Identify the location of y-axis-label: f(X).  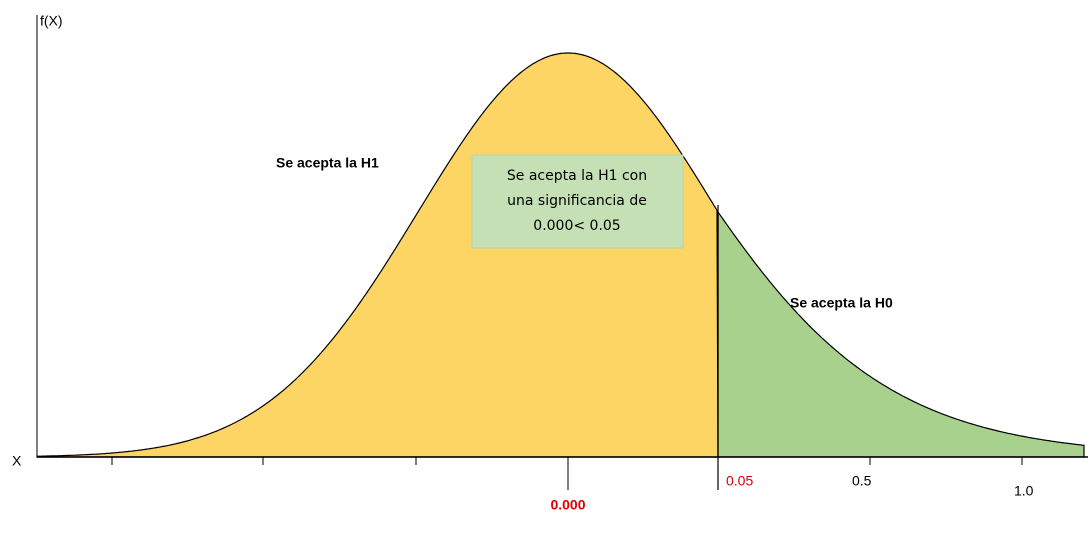
(51, 21).